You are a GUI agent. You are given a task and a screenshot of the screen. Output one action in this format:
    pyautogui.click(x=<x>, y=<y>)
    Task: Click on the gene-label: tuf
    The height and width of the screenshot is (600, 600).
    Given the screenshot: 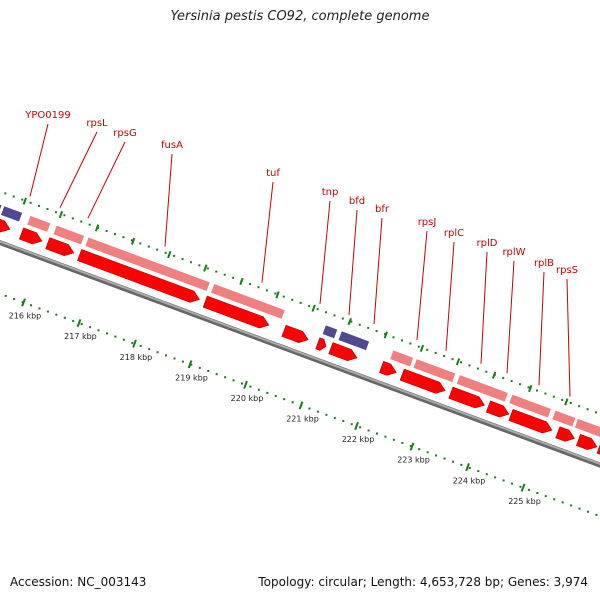 What is the action you would take?
    pyautogui.click(x=273, y=173)
    